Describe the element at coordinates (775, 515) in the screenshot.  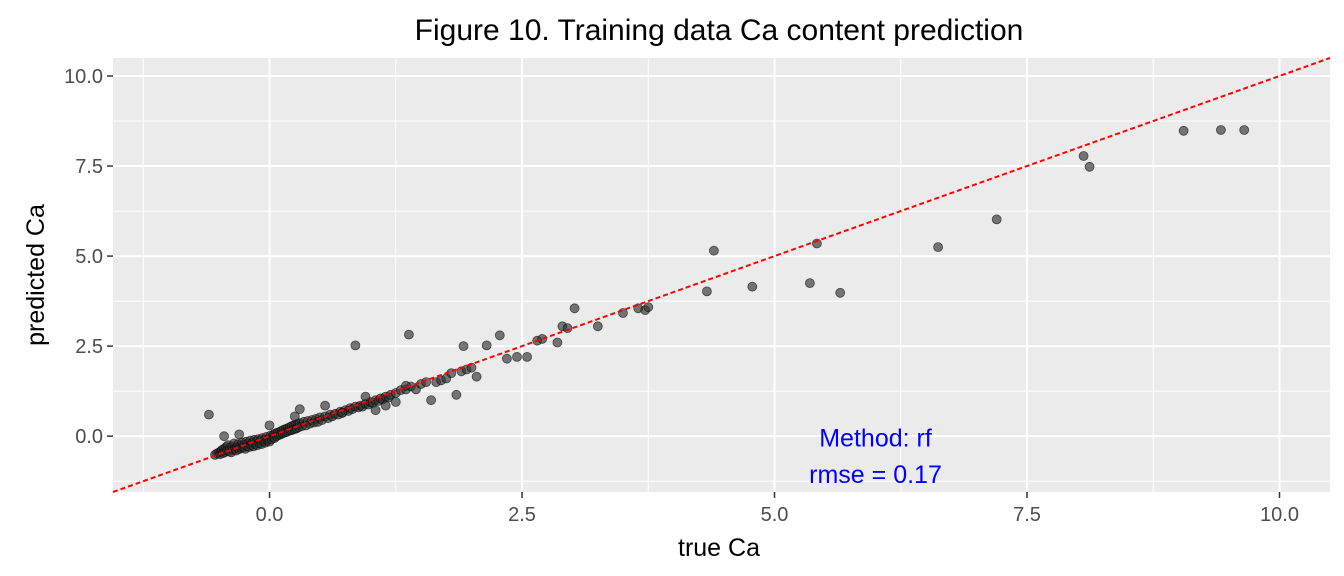
I see `x-tick-label: 5.0` at that location.